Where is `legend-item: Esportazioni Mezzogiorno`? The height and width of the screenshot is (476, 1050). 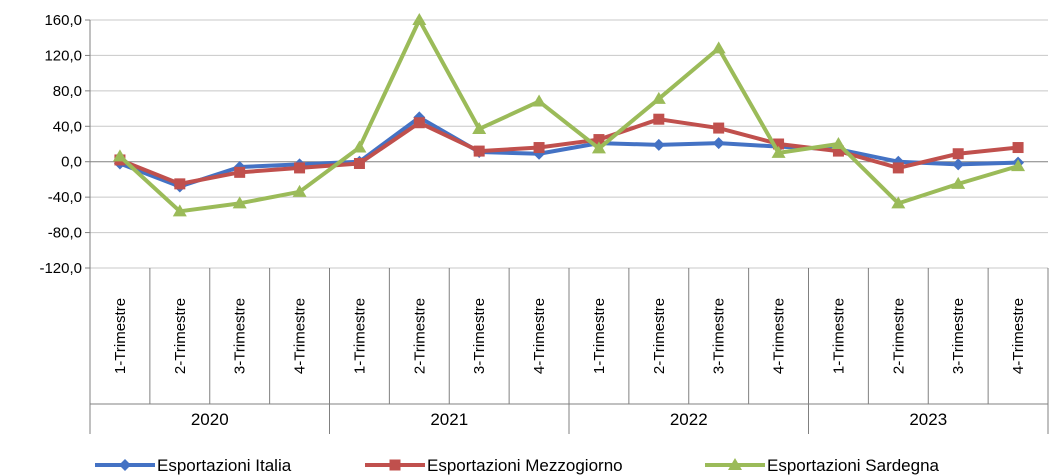 legend-item: Esportazioni Mezzogiorno is located at coordinates (494, 465).